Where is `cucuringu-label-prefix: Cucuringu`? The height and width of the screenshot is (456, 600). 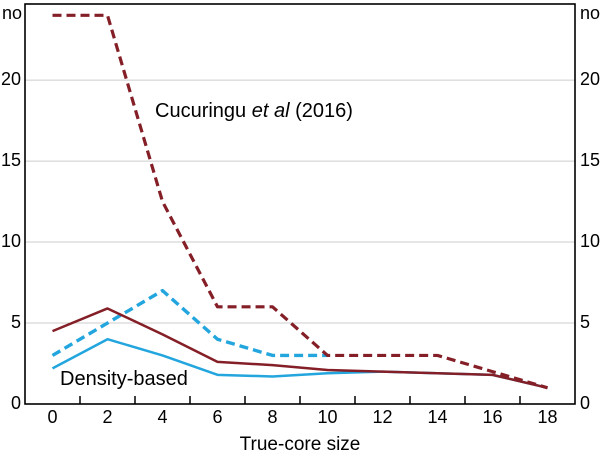 cucuringu-label-prefix: Cucuringu is located at coordinates (203, 111).